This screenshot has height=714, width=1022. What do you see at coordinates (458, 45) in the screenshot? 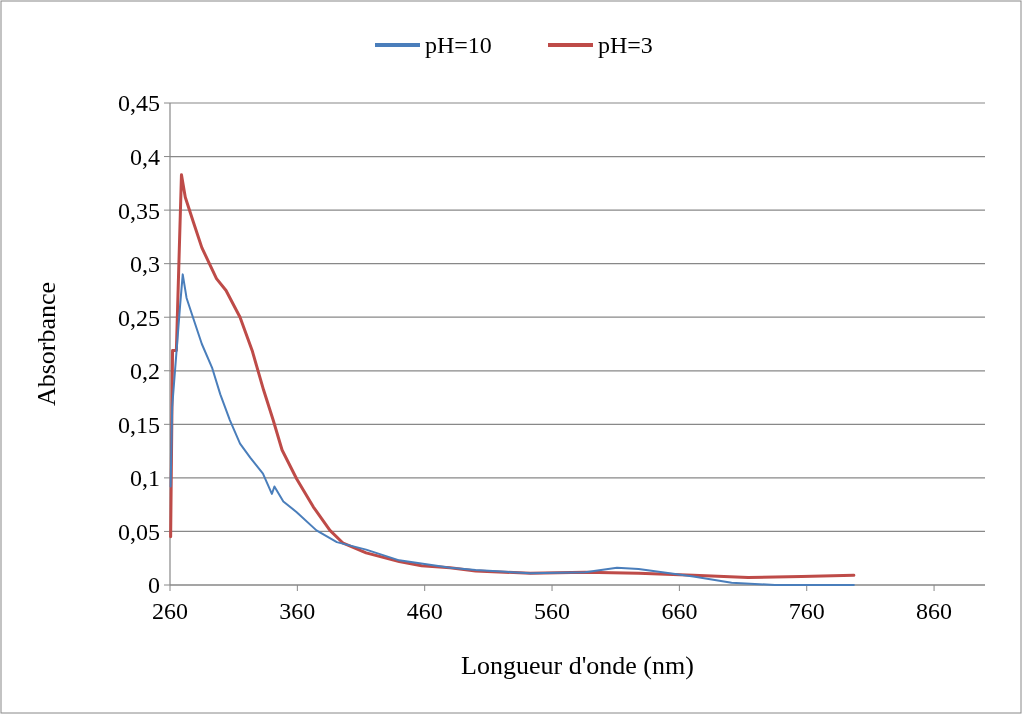
I see `legend-label: pH=10` at bounding box center [458, 45].